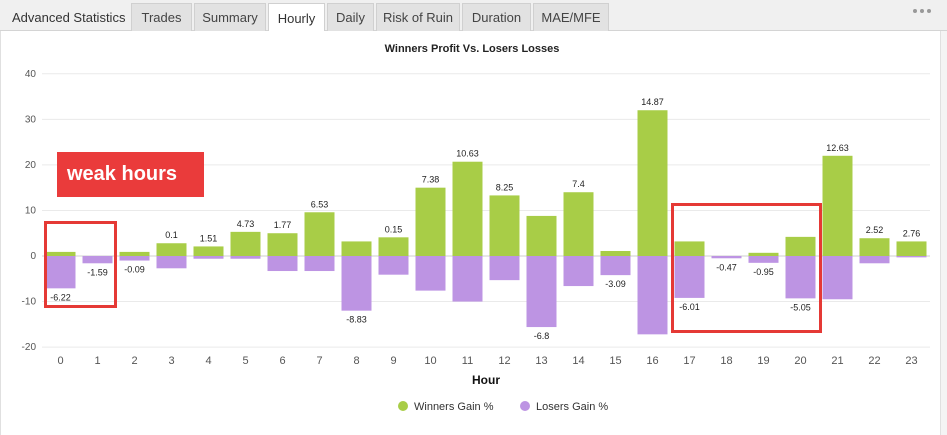 The height and width of the screenshot is (435, 947). I want to click on data-label-hour-7: 6.53, so click(320, 204).